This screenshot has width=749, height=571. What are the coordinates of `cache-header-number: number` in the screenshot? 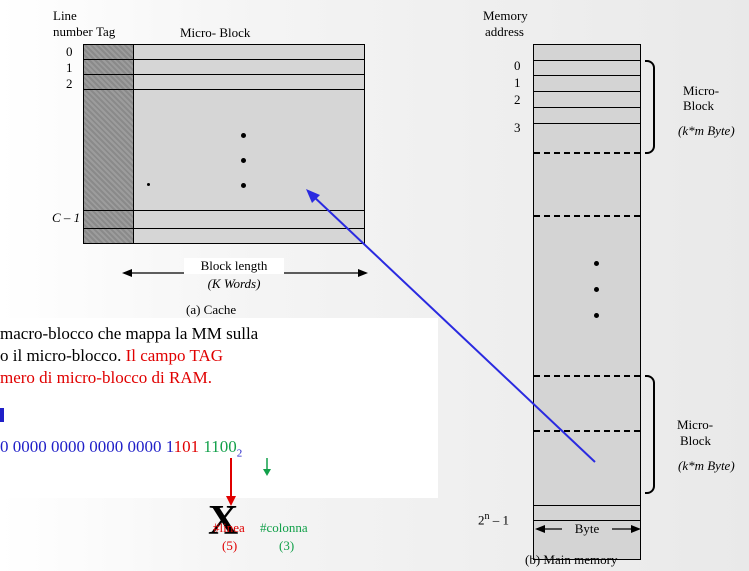 It's located at (73, 31).